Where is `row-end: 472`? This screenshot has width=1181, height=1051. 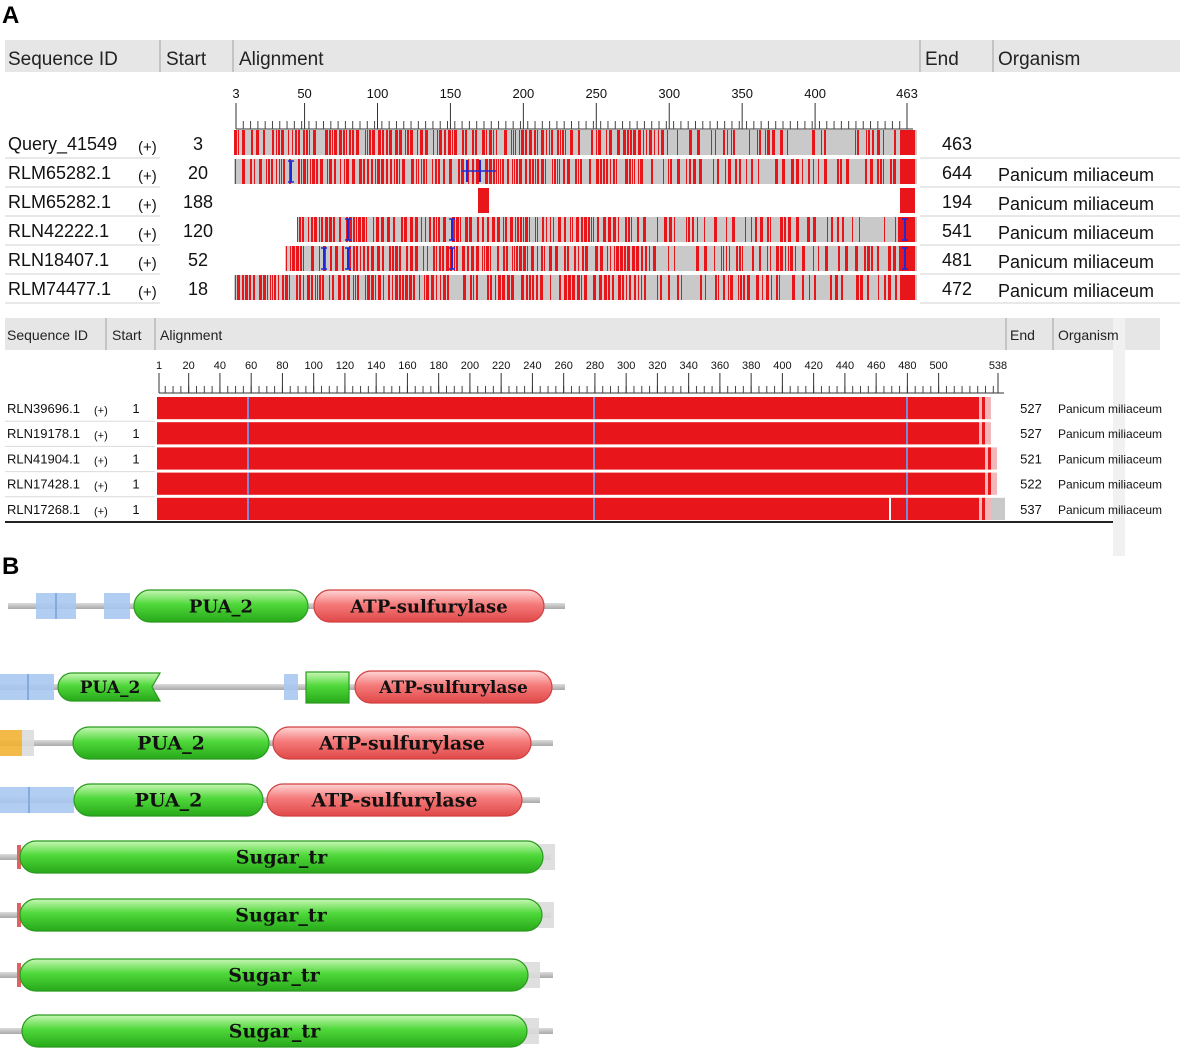 row-end: 472 is located at coordinates (957, 289).